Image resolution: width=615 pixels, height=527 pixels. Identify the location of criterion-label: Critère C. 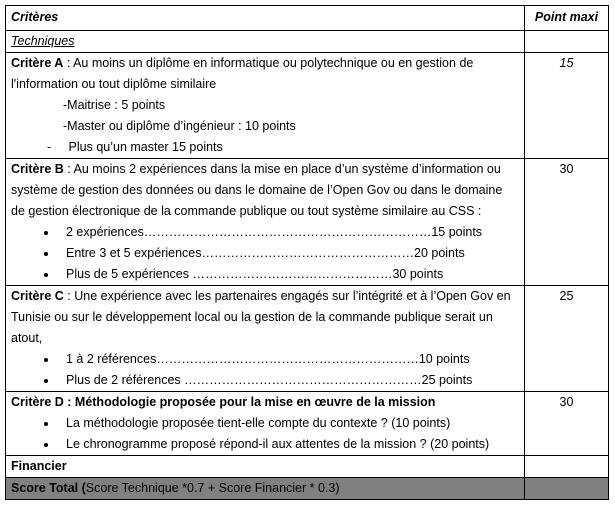
(37, 296).